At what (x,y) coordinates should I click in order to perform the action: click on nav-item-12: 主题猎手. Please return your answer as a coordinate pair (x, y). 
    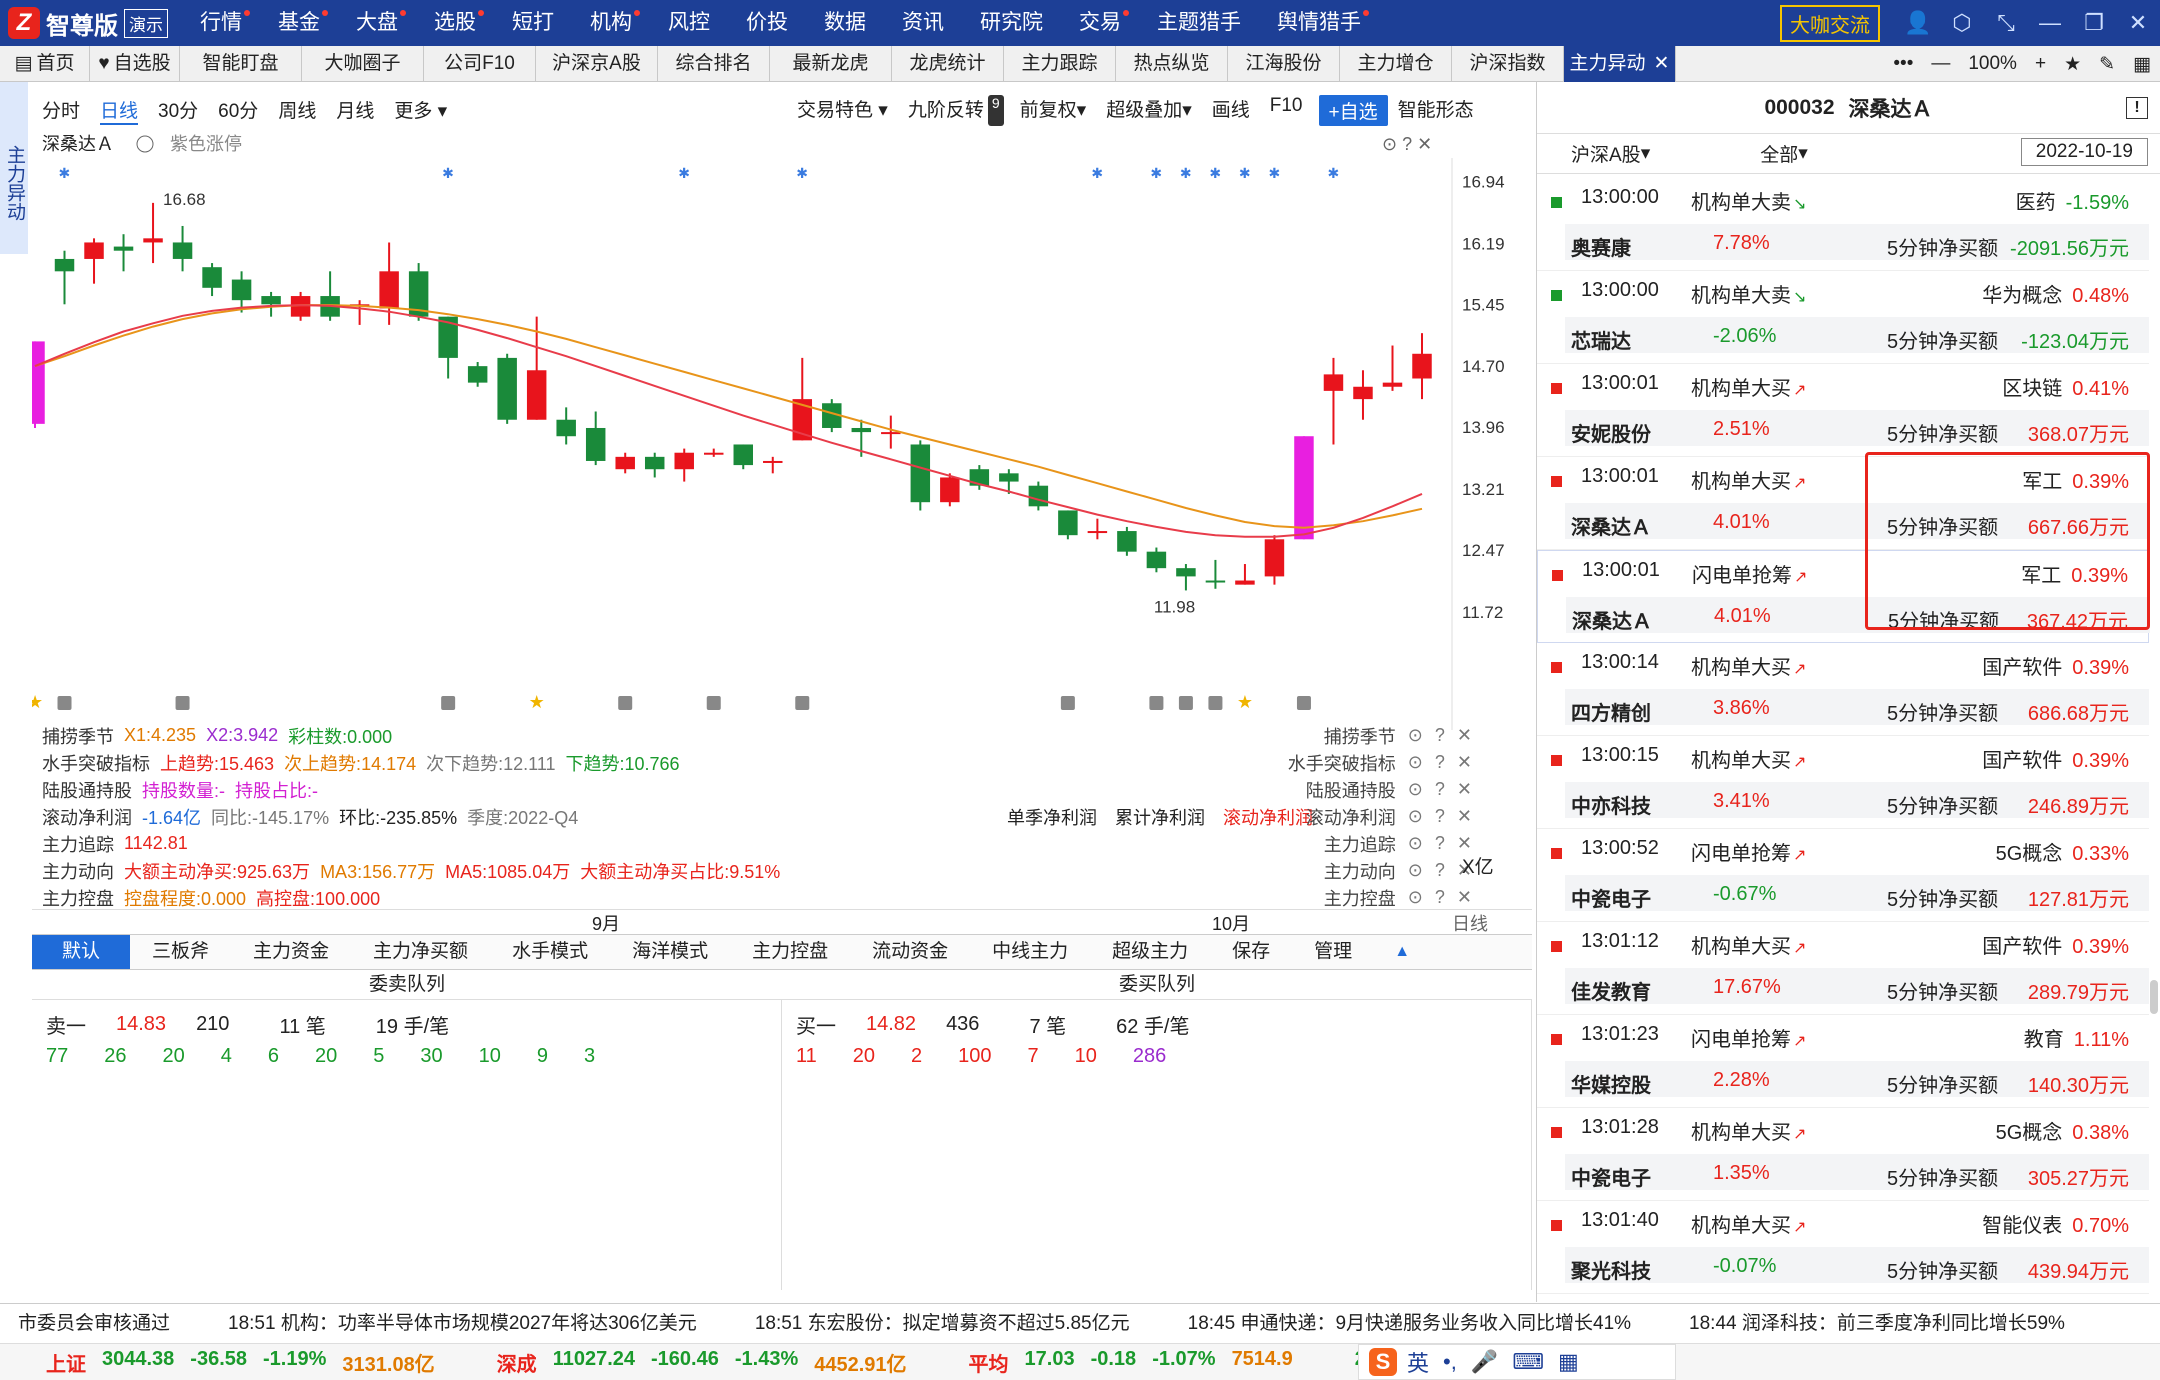
    Looking at the image, I should click on (1199, 22).